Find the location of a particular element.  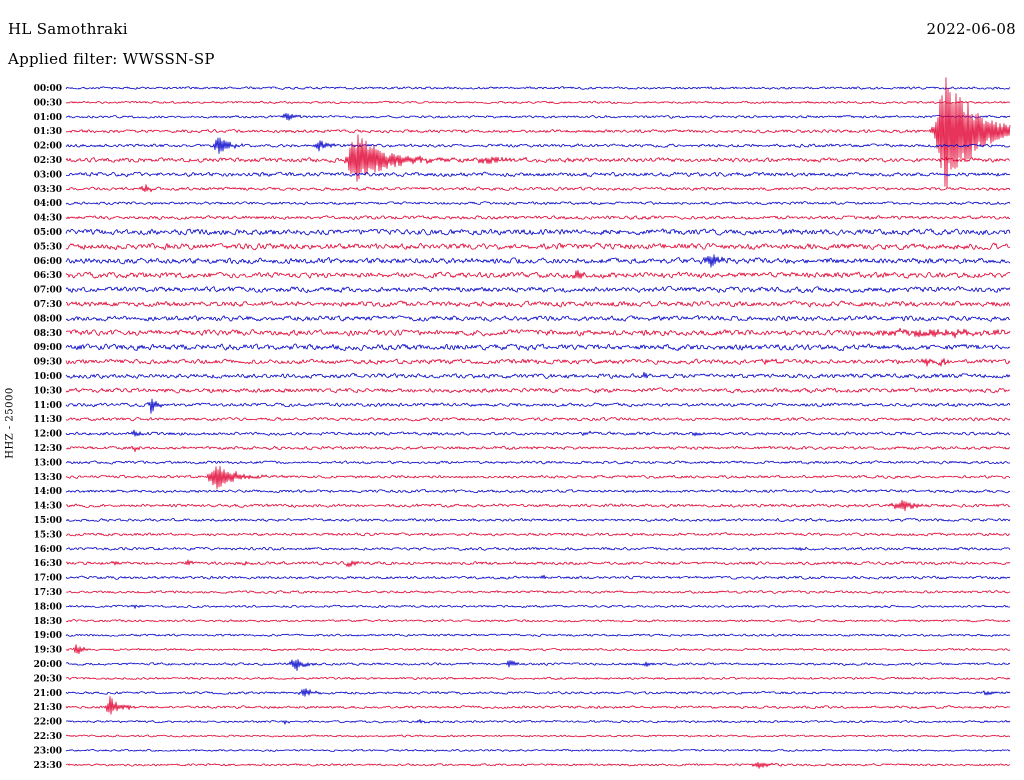

trace-time-label: 04:30 is located at coordinates (48, 219).